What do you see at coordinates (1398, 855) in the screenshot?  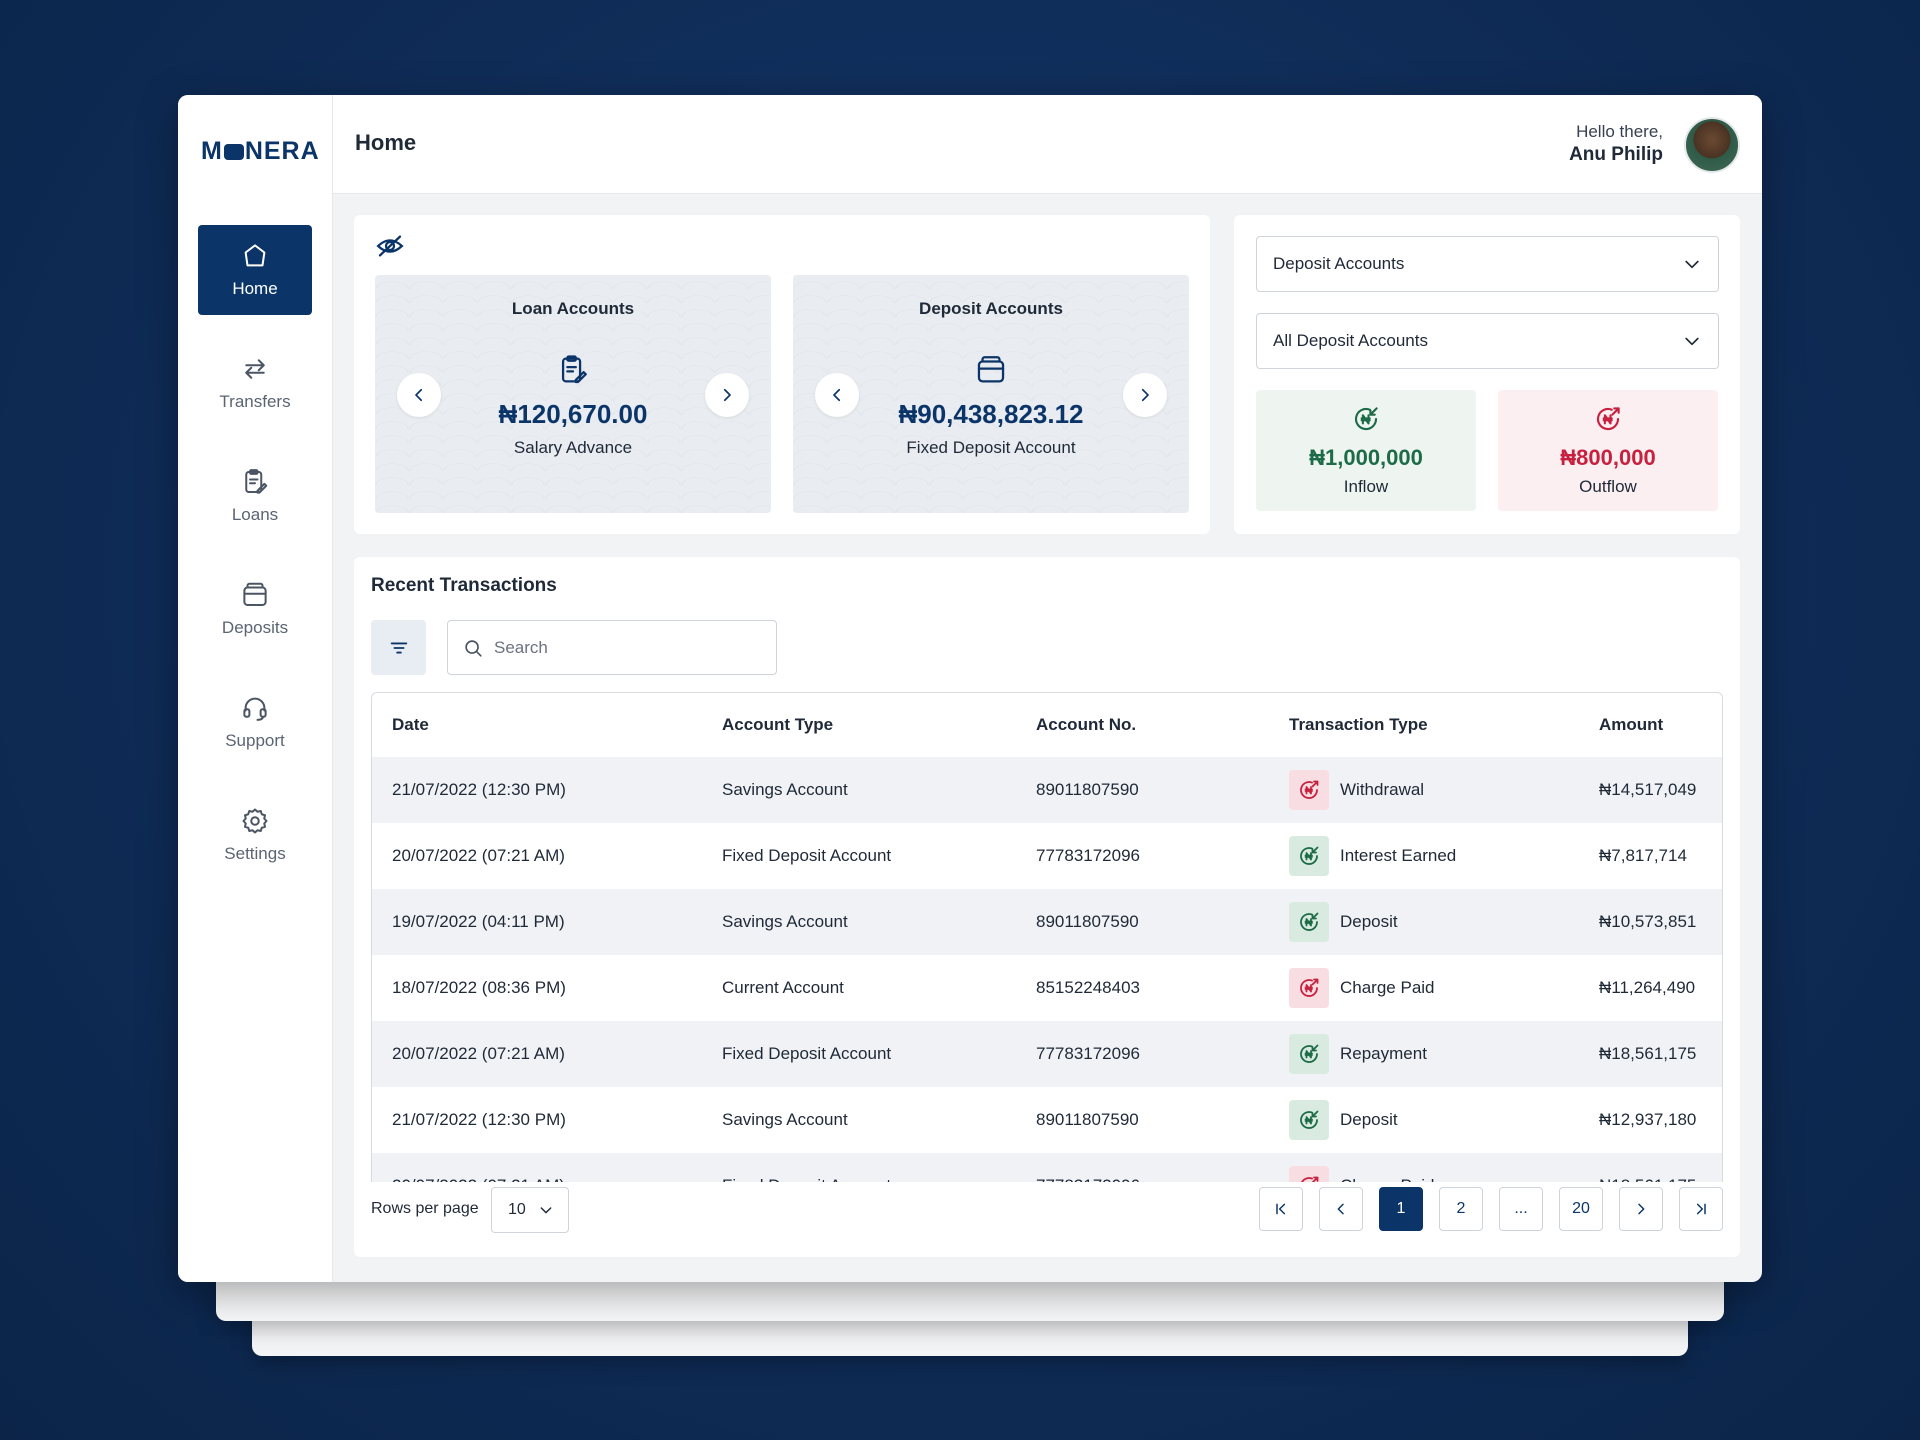 I see `transaction-type-label: Interest Earned` at bounding box center [1398, 855].